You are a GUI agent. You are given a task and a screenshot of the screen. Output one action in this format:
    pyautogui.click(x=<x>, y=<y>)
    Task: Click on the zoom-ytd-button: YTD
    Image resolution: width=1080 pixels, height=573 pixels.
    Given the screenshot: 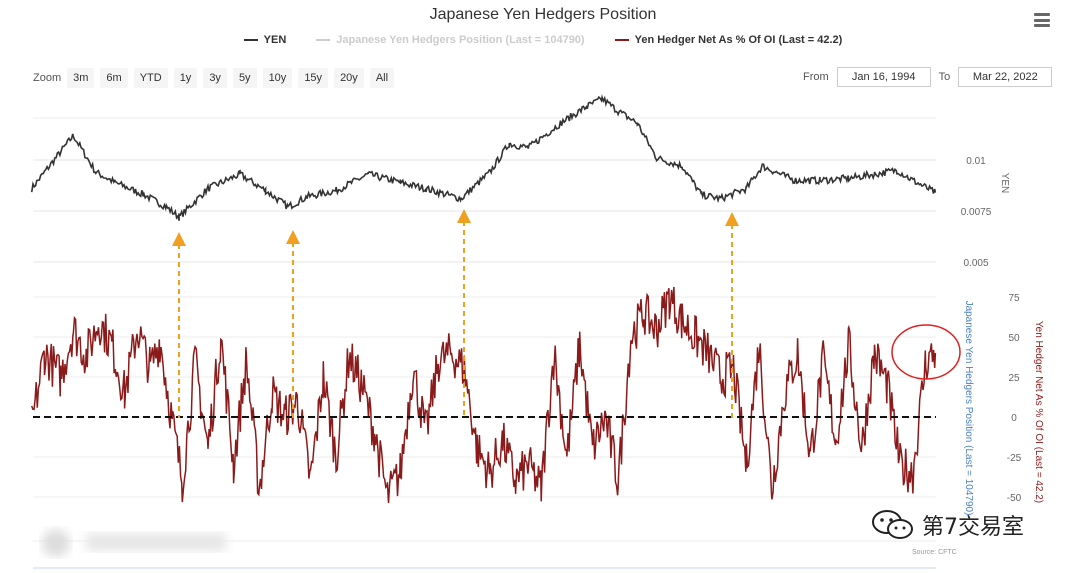 What is the action you would take?
    pyautogui.click(x=150, y=78)
    